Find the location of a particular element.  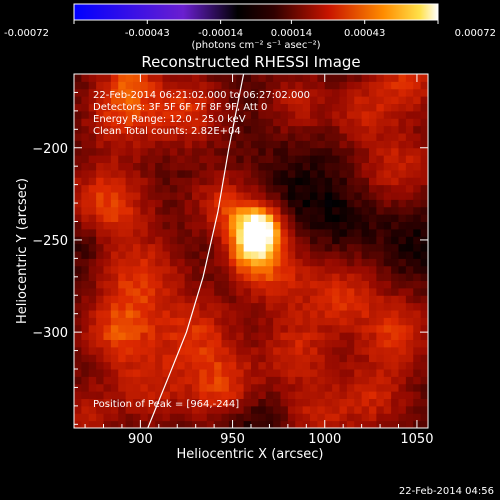

y-tick-label: −200 is located at coordinates (50, 149).